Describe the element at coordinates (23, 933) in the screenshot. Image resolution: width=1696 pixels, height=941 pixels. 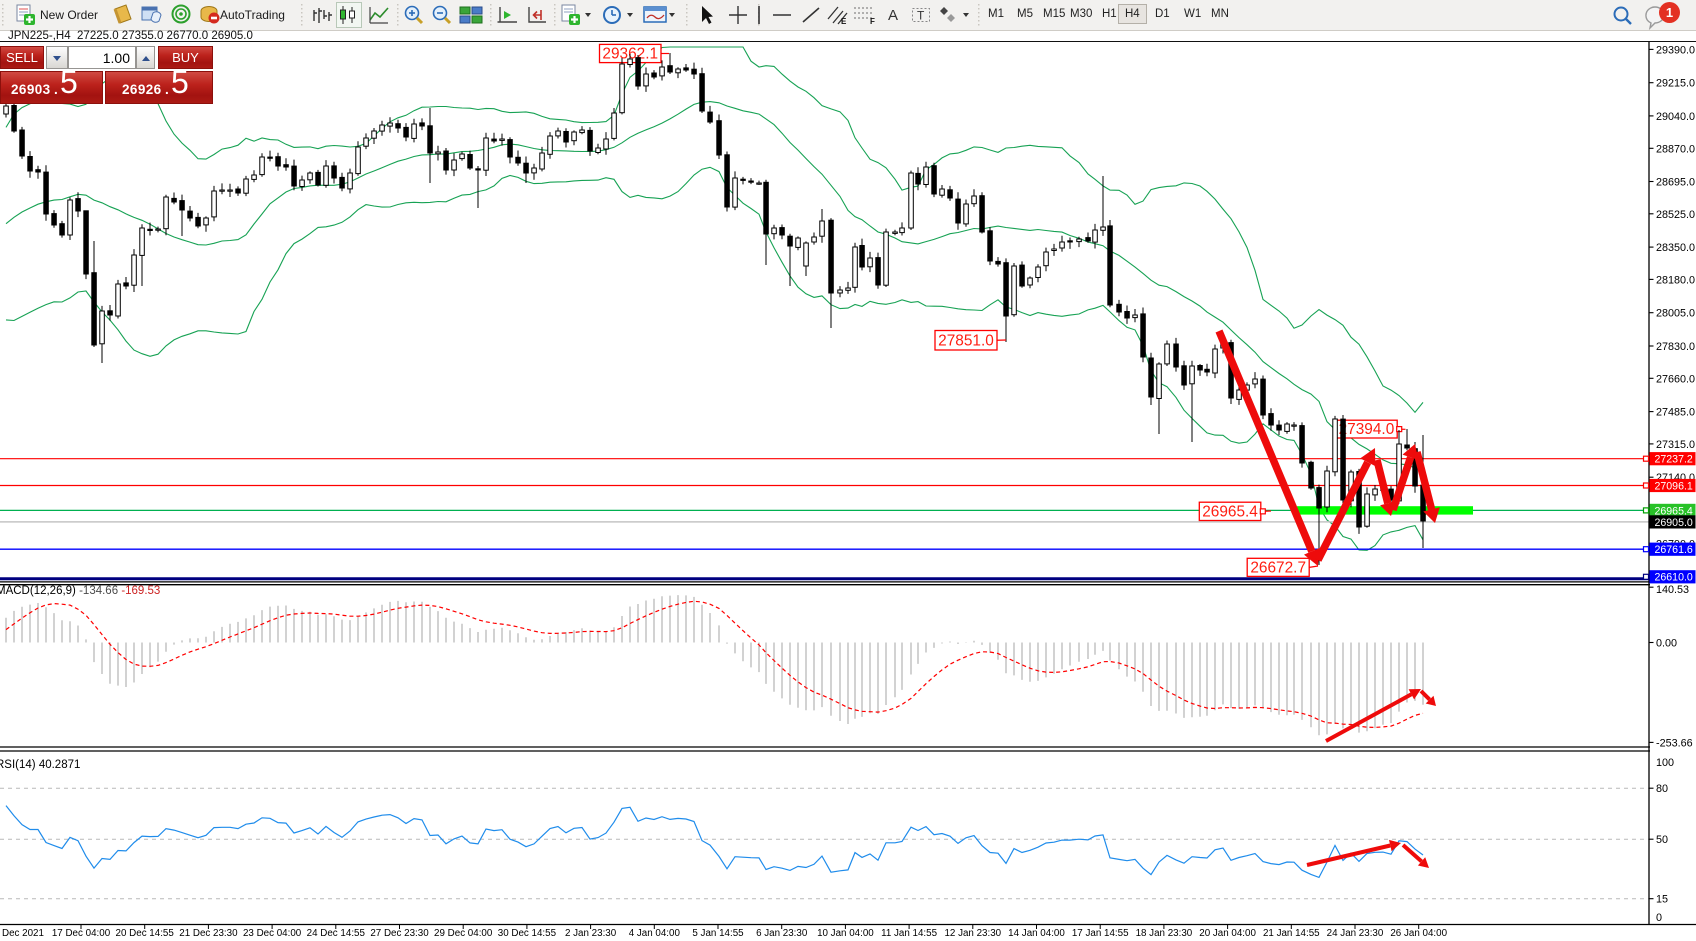
I see `svg-text: Dec 2021` at that location.